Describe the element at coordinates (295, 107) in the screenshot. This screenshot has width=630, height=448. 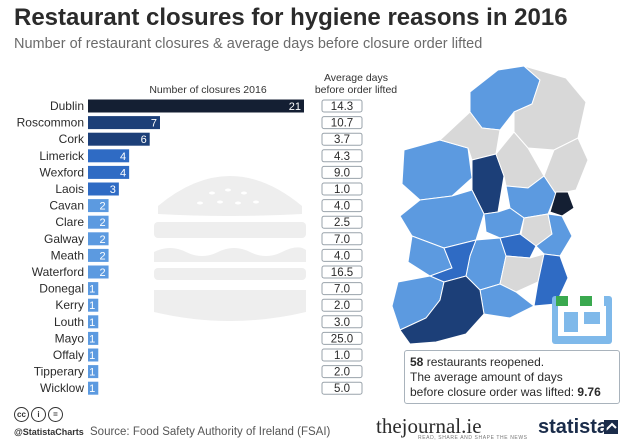
I see `bar-value-label: 21` at that location.